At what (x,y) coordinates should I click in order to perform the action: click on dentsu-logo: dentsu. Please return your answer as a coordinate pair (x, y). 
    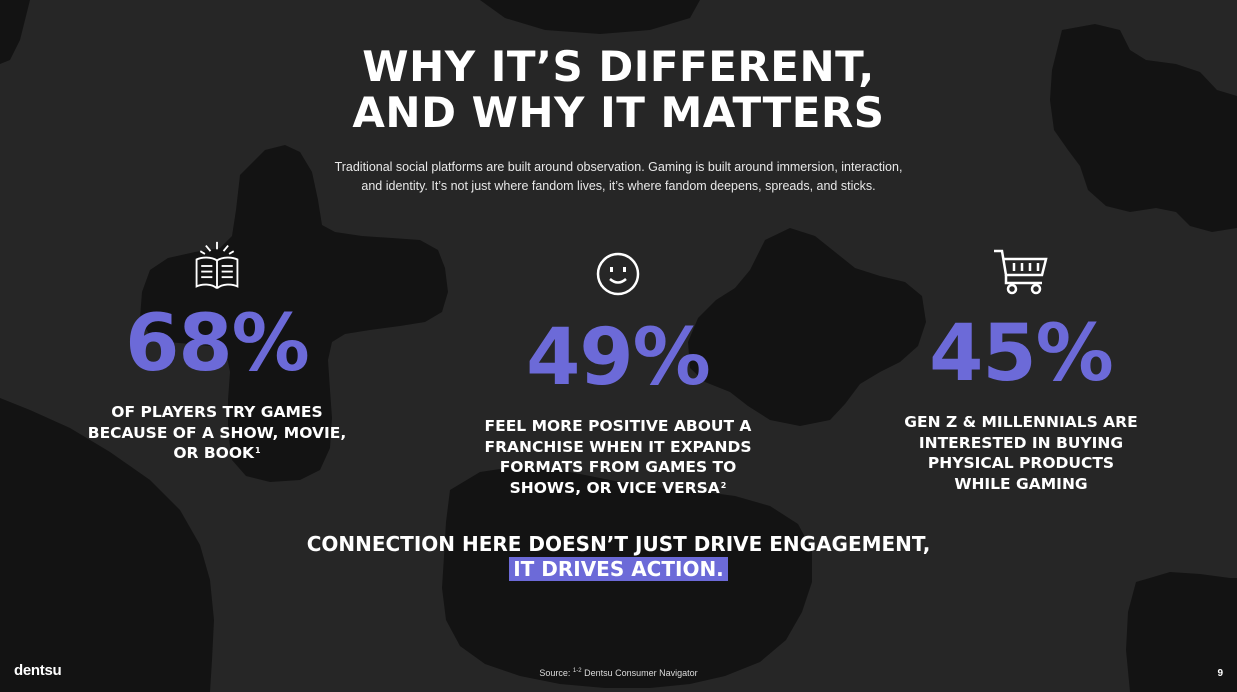
    Looking at the image, I should click on (38, 670).